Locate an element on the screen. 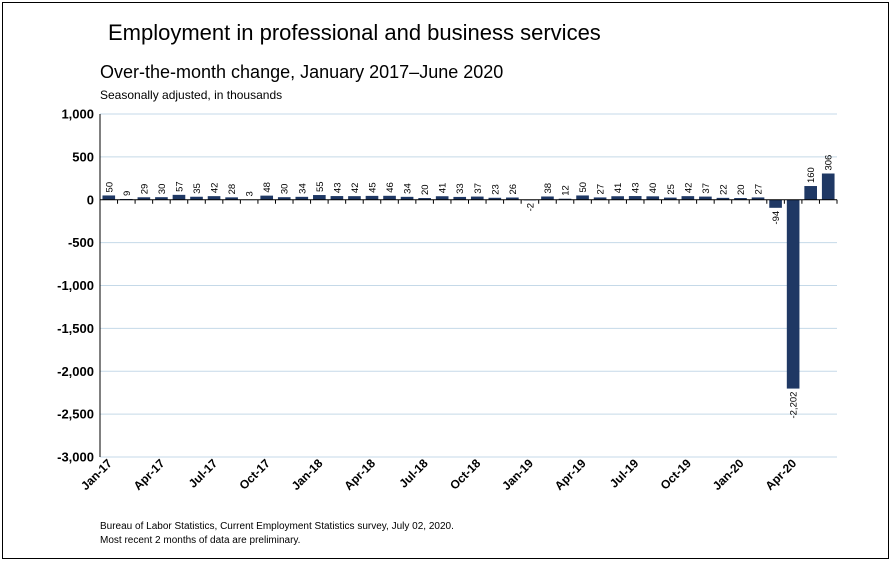 The height and width of the screenshot is (562, 892). data-label: 50 is located at coordinates (583, 187).